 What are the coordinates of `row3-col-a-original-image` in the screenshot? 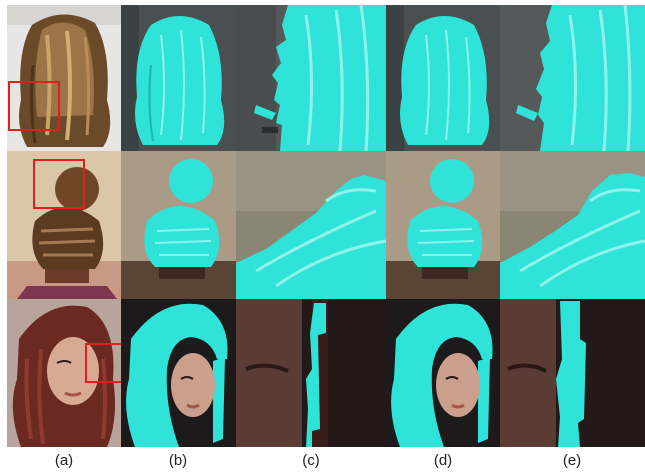 It's located at (64, 373).